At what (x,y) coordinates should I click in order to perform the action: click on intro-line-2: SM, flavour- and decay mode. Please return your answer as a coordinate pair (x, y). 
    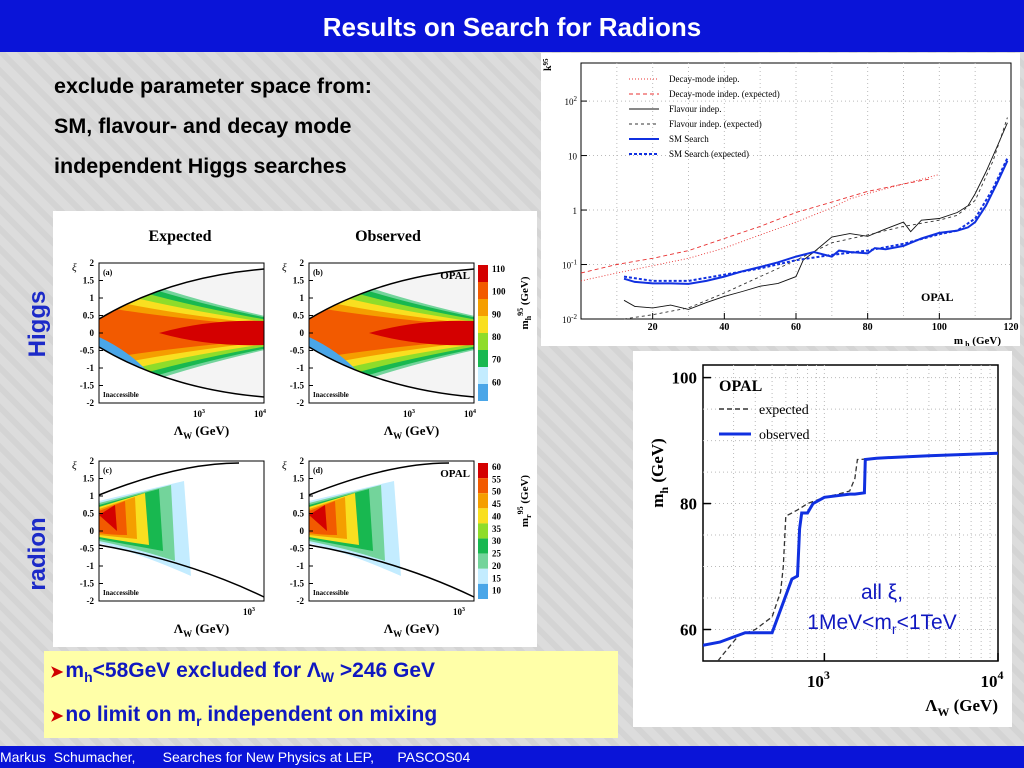
    Looking at the image, I should click on (203, 126).